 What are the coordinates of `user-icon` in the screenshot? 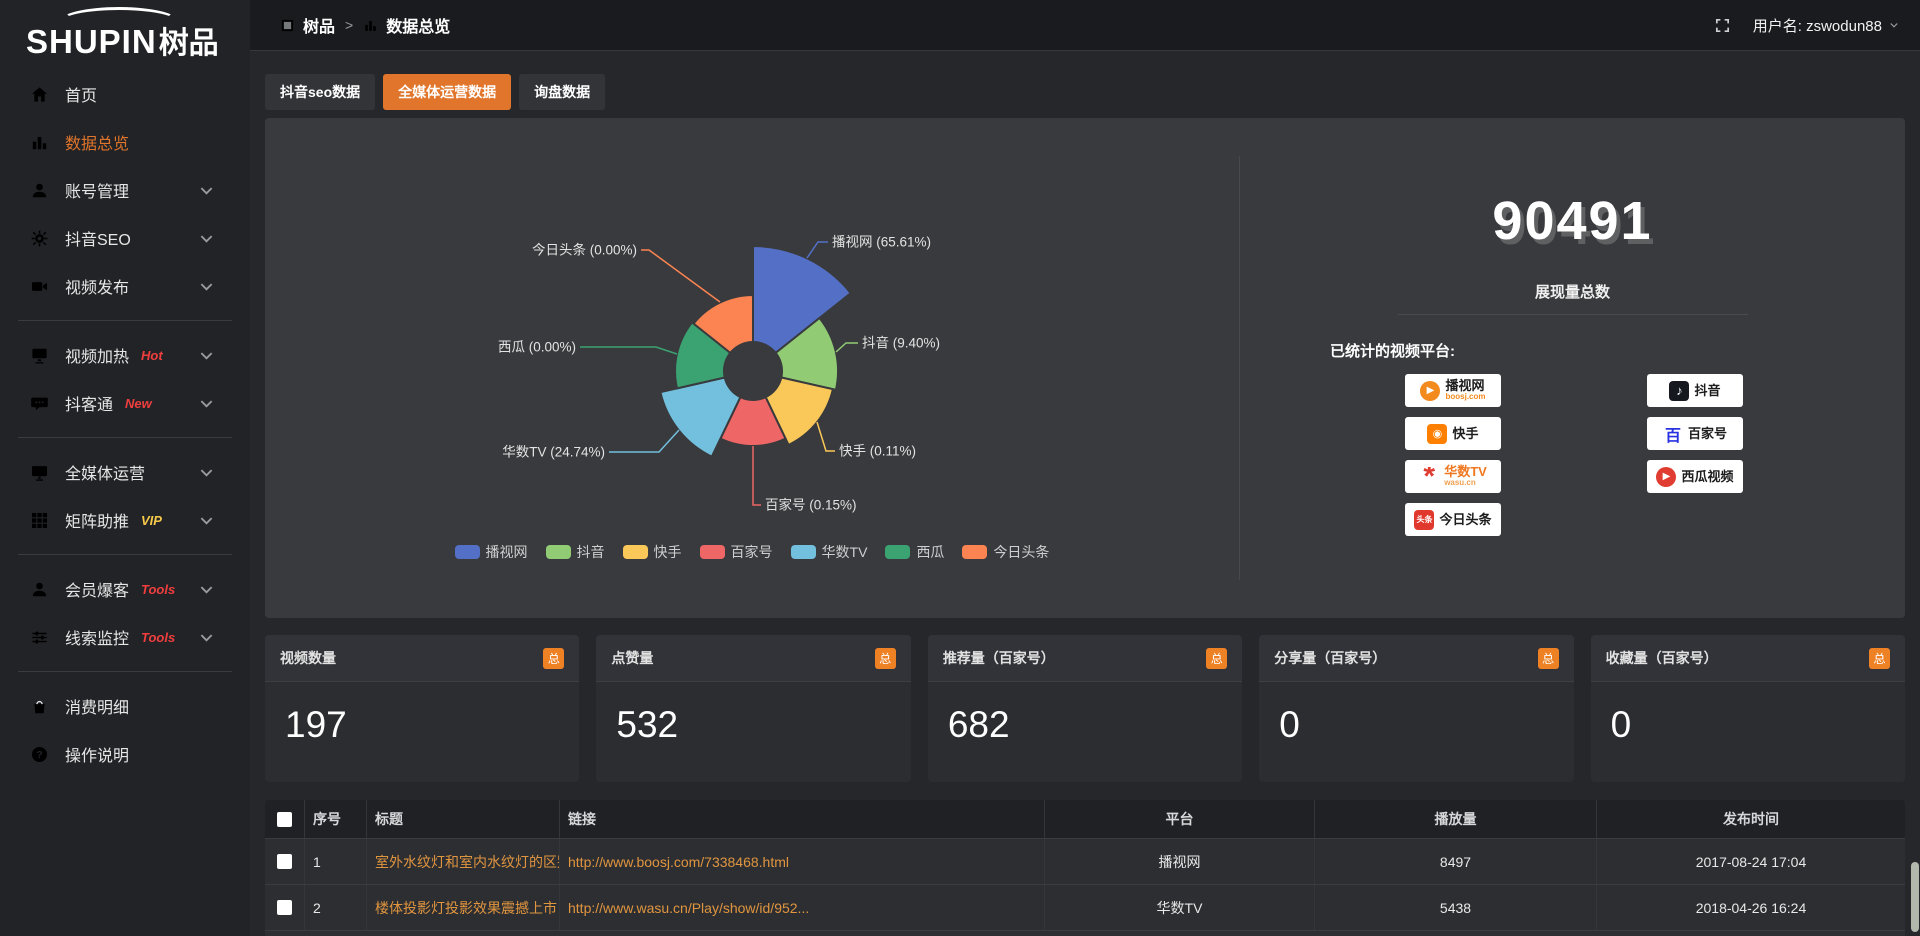 It's located at (39, 190).